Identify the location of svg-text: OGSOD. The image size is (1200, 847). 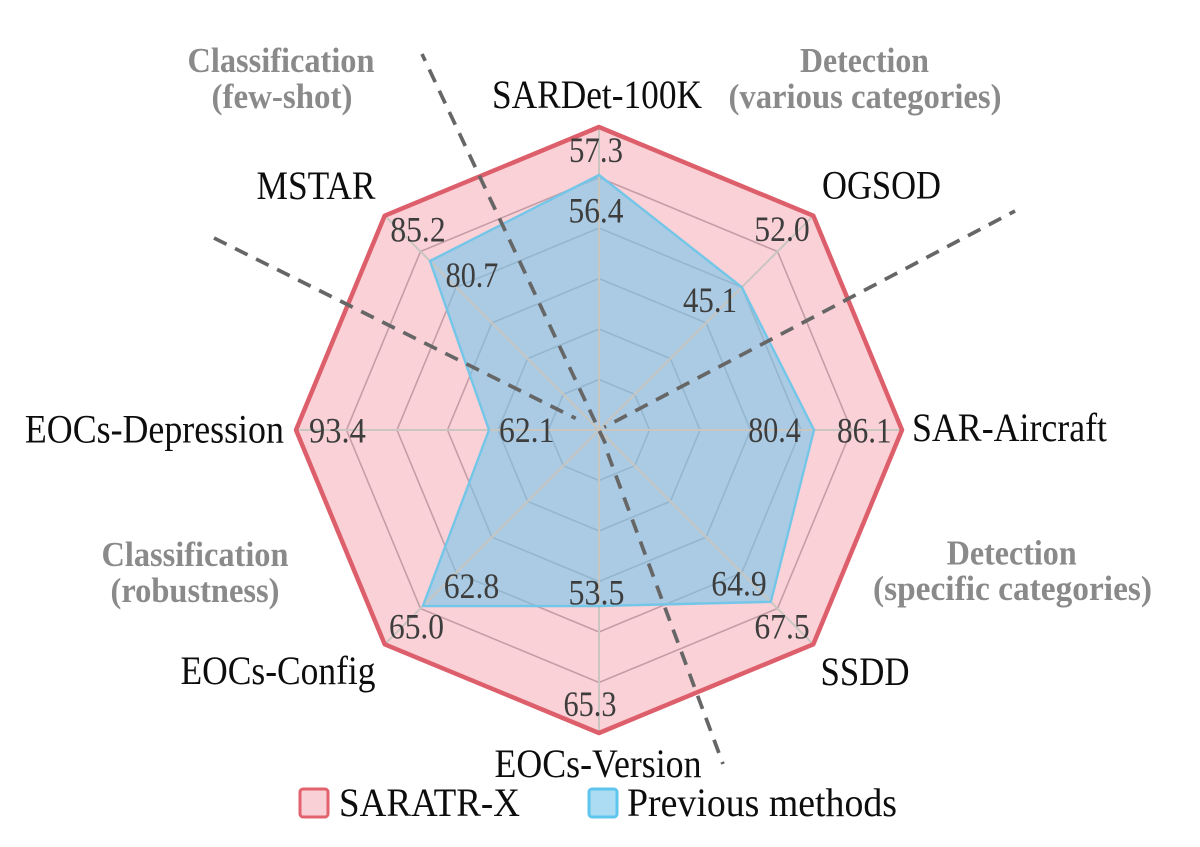
(881, 185).